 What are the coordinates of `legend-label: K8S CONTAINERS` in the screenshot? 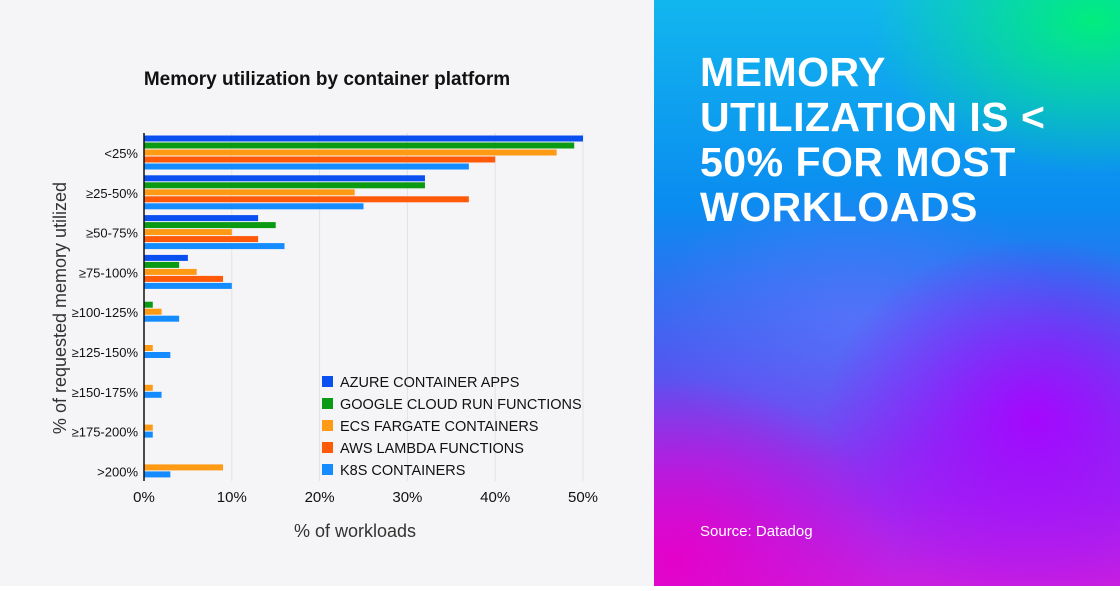 It's located at (402, 471).